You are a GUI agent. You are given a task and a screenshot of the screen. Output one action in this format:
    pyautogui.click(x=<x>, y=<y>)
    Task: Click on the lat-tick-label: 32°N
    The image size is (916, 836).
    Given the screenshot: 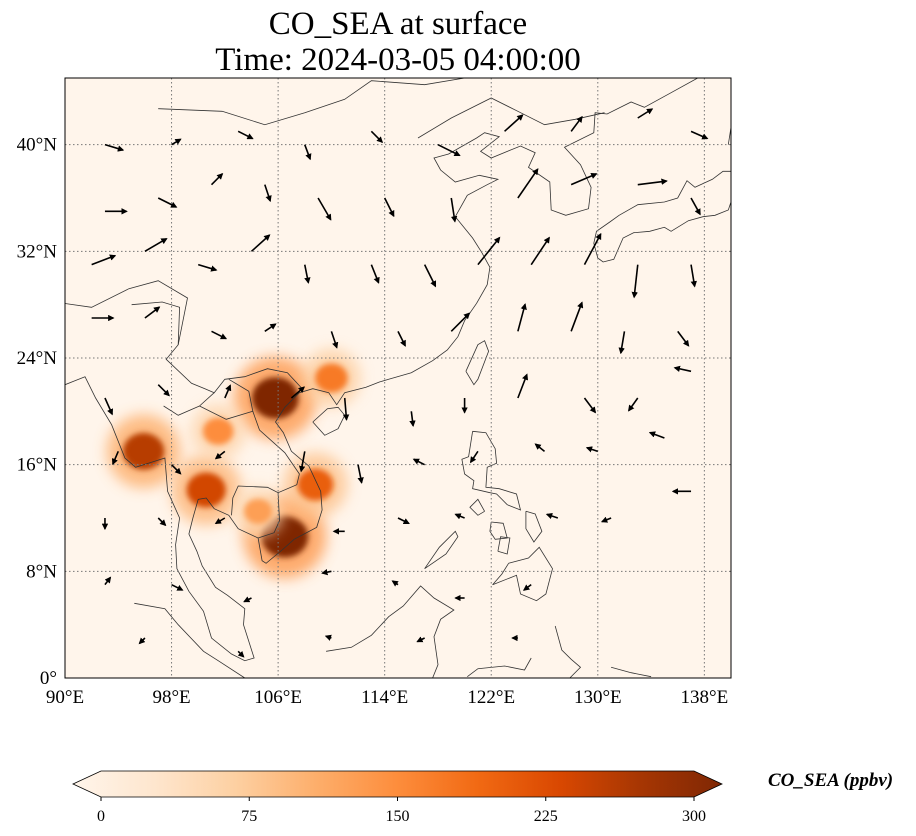 What is the action you would take?
    pyautogui.click(x=37, y=251)
    